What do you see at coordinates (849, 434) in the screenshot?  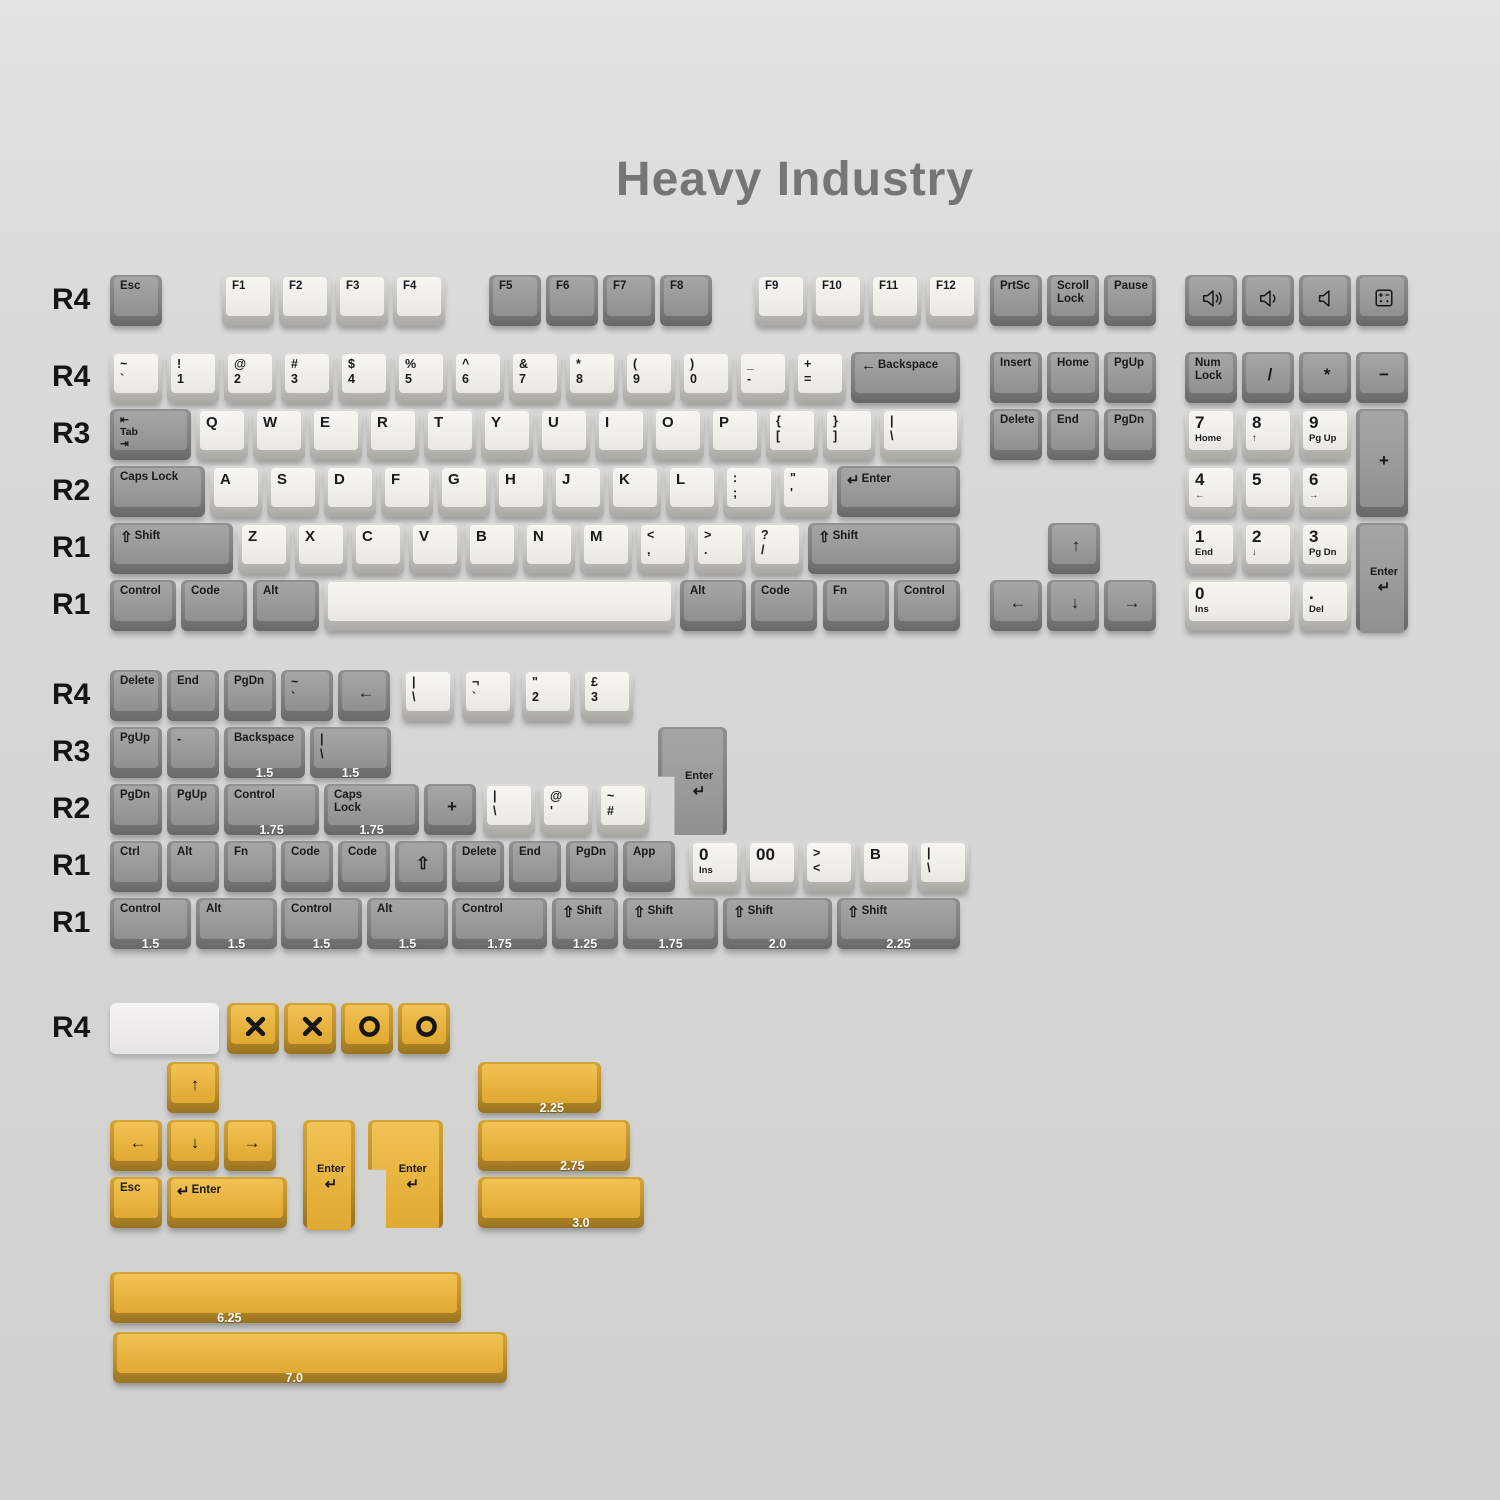 I see `key-symbol: }]` at bounding box center [849, 434].